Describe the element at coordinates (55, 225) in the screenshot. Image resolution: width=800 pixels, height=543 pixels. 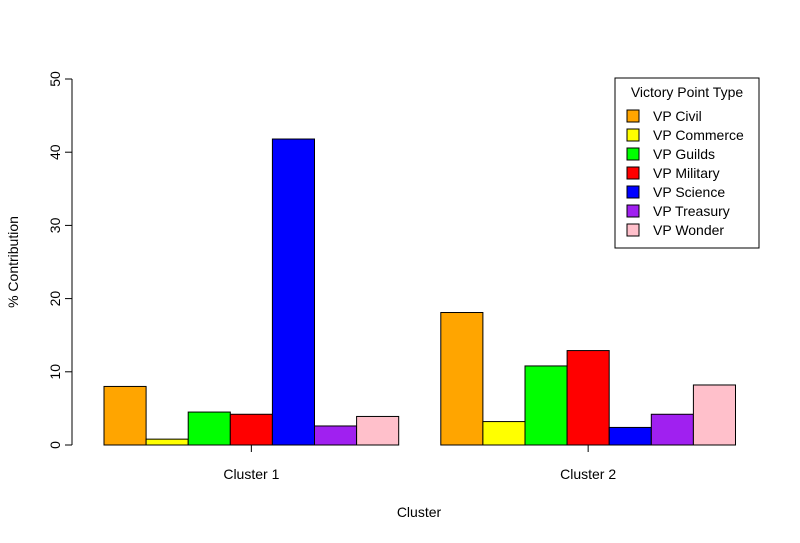
I see `y-tick-label: 30` at that location.